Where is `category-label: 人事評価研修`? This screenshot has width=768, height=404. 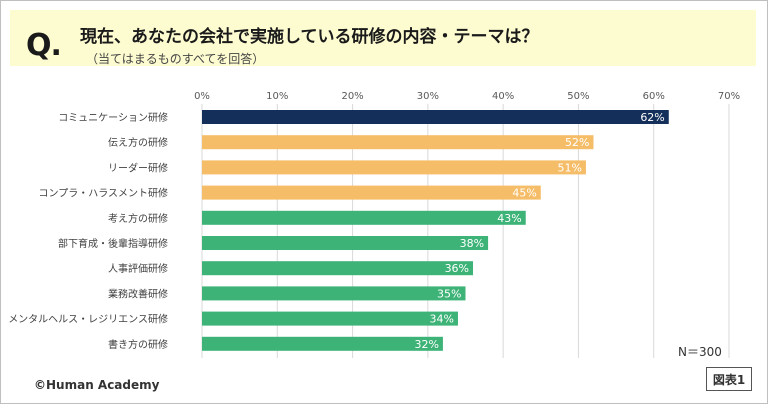
category-label: 人事評価研修 is located at coordinates (138, 268).